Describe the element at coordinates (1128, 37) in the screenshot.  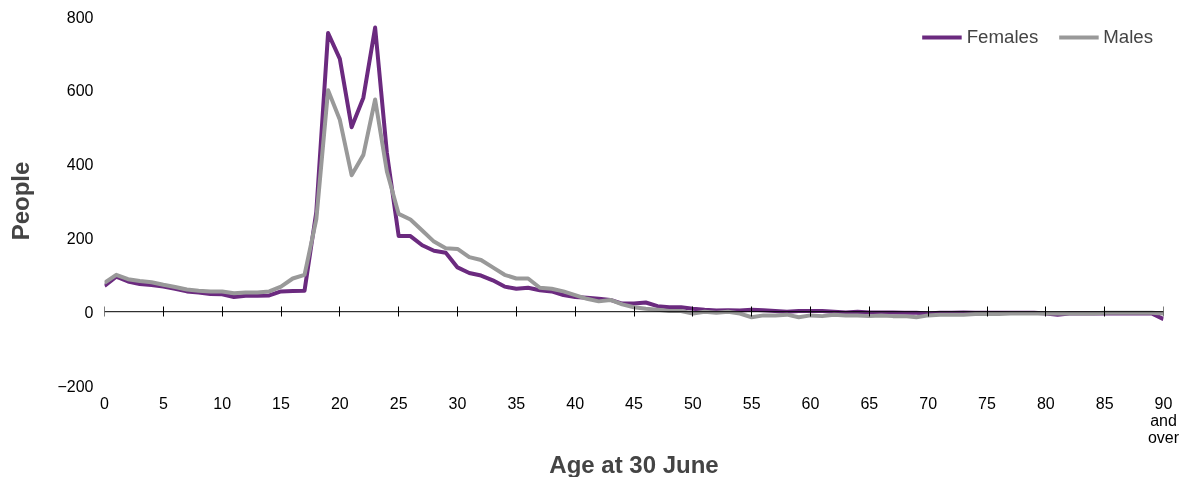
I see `legend-label: Males` at that location.